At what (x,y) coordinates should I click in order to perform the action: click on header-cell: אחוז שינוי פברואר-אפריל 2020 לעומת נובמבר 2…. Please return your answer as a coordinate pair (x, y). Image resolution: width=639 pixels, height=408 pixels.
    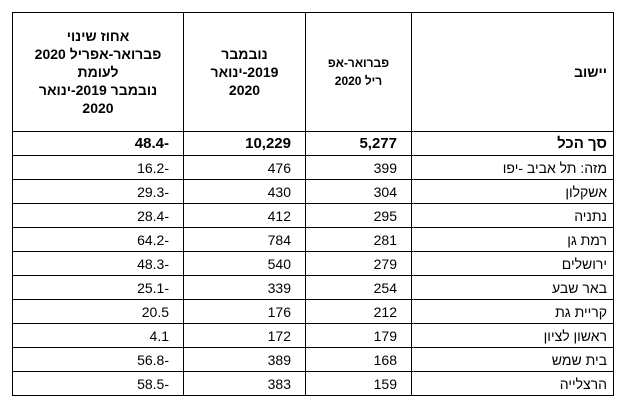
    Looking at the image, I should click on (98, 72).